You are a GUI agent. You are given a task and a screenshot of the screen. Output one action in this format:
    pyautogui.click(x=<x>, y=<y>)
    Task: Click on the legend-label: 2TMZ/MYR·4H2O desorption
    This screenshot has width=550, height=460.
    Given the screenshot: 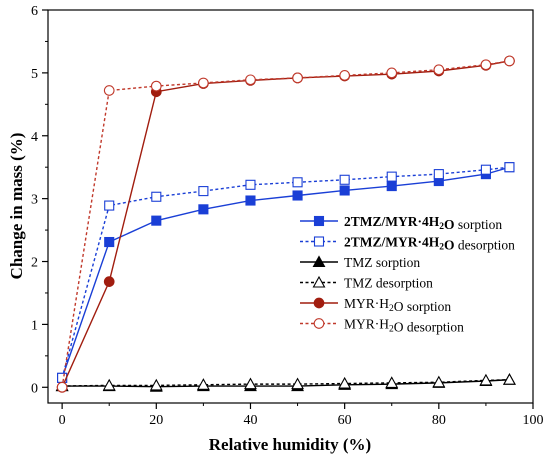 What is the action you would take?
    pyautogui.click(x=429, y=244)
    